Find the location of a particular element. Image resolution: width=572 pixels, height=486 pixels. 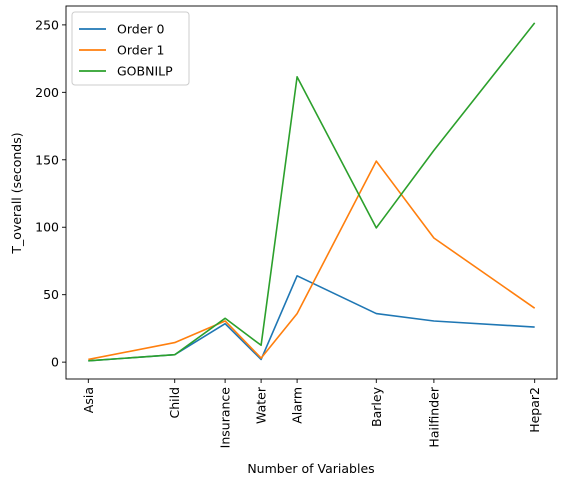

x-tick-label-asia: Asia is located at coordinates (88, 400).